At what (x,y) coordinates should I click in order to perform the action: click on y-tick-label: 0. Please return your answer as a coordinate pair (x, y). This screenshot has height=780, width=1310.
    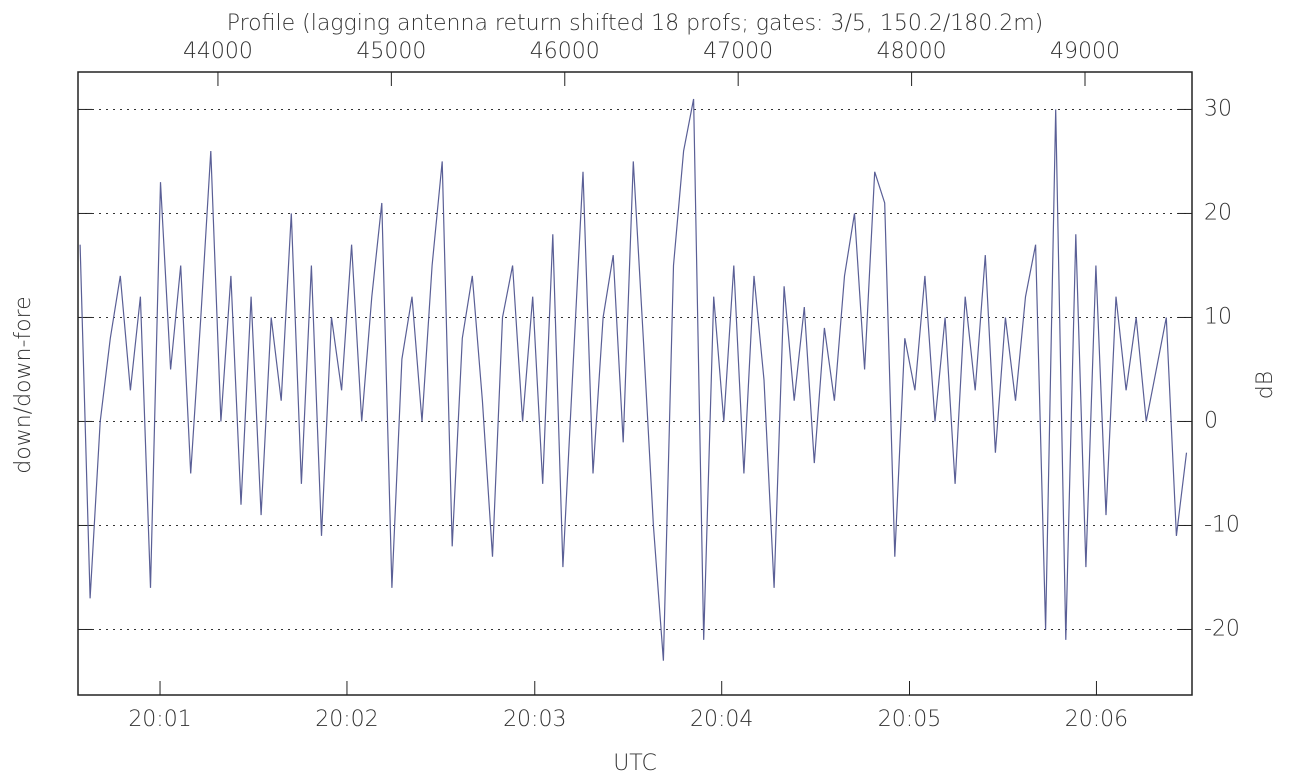
    Looking at the image, I should click on (1211, 420).